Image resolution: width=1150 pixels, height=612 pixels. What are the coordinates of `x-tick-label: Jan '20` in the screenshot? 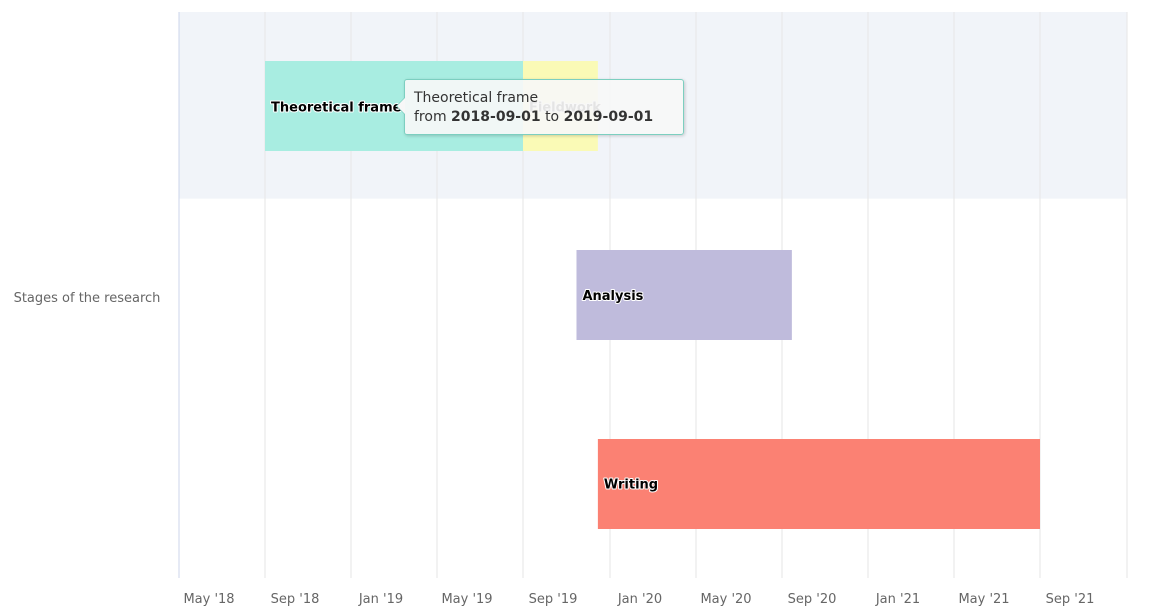 It's located at (639, 599).